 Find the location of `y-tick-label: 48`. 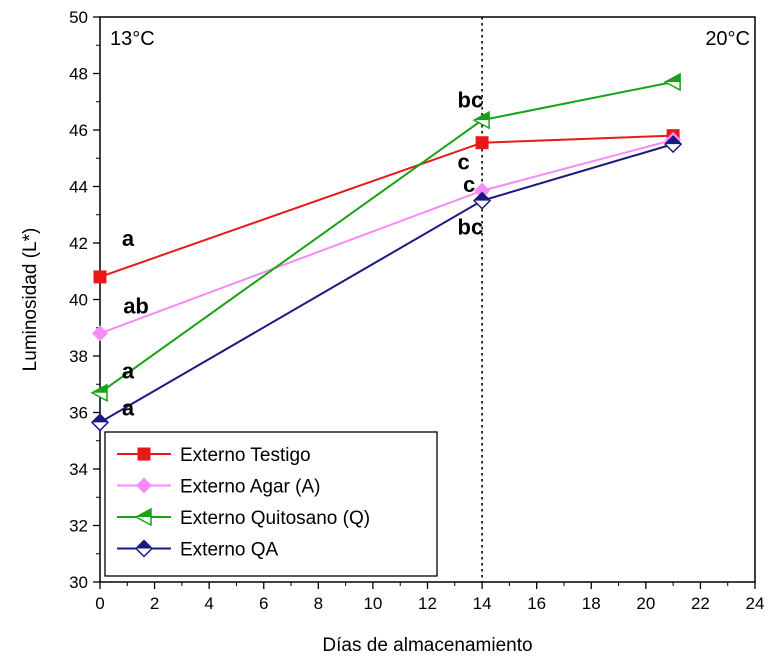

y-tick-label: 48 is located at coordinates (78, 74).